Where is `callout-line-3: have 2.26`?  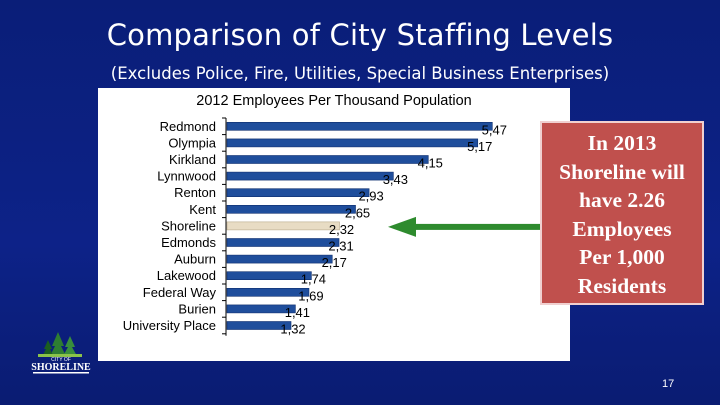 callout-line-3: have 2.26 is located at coordinates (622, 200).